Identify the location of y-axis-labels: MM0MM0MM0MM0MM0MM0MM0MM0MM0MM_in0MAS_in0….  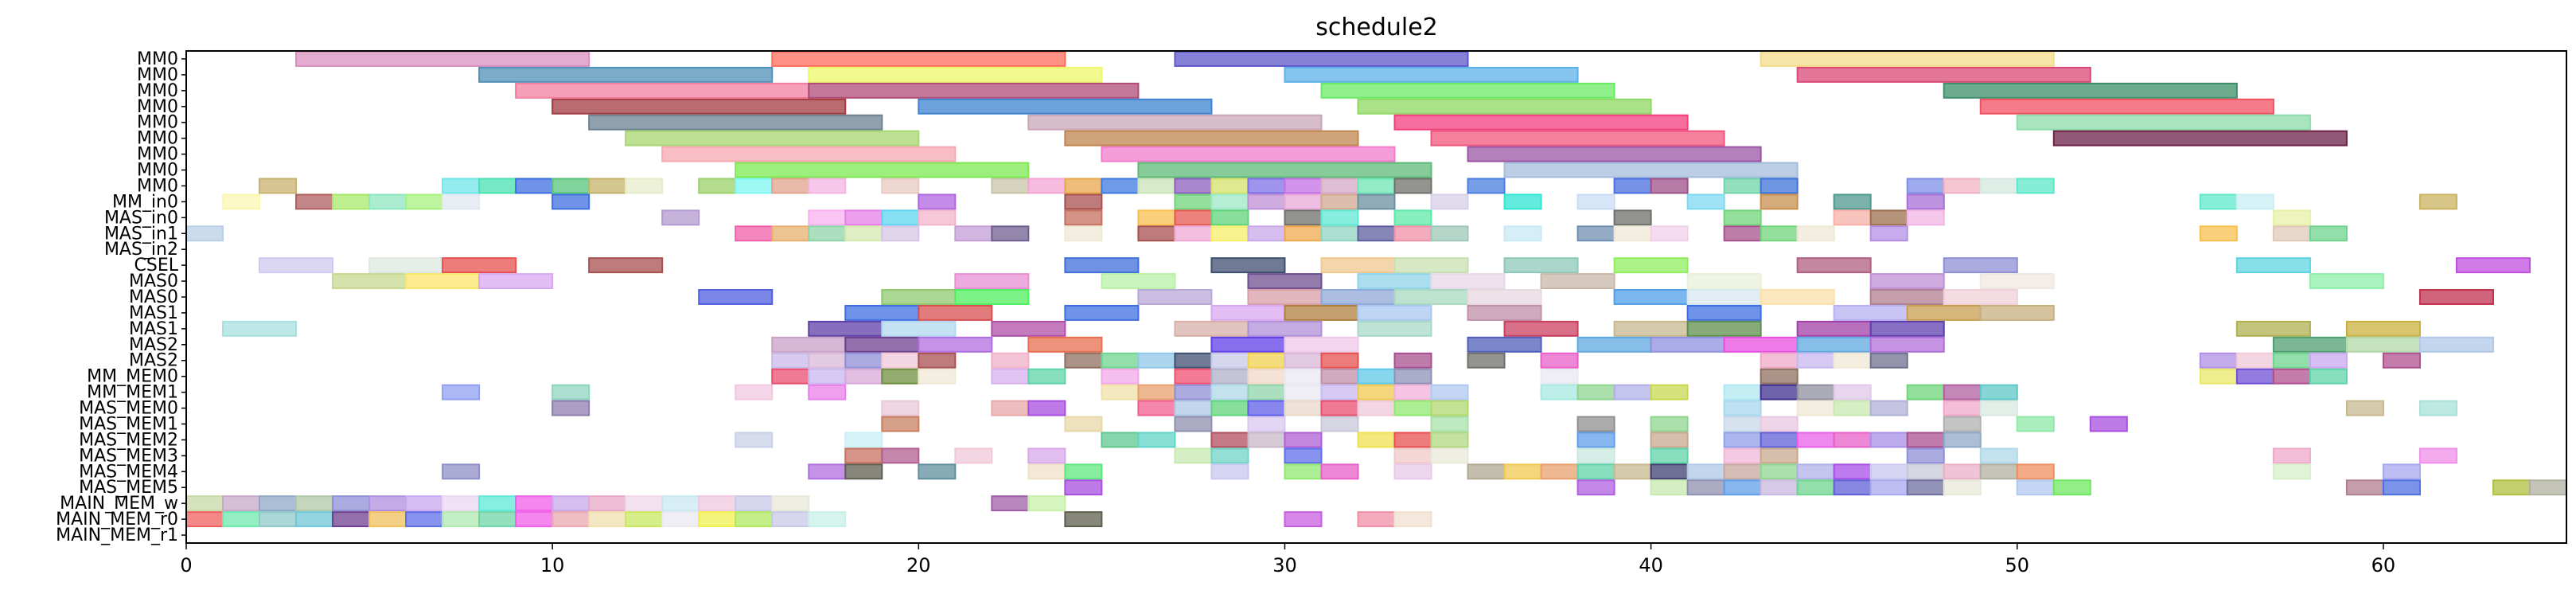
(121, 297).